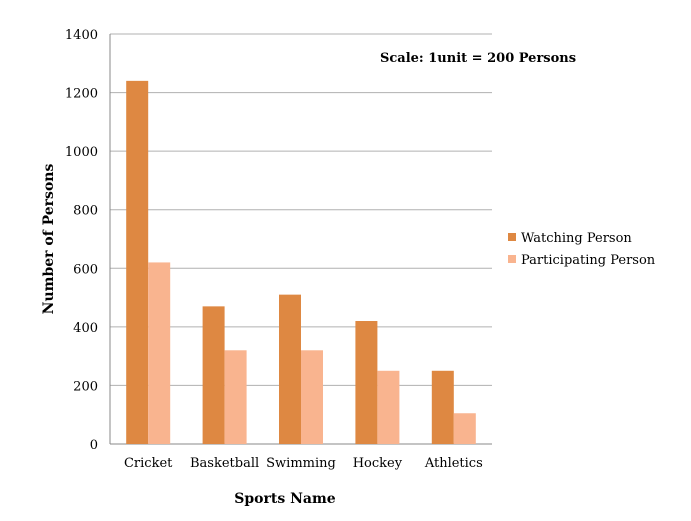 The height and width of the screenshot is (521, 691). I want to click on y-tick-label: 1200, so click(81, 94).